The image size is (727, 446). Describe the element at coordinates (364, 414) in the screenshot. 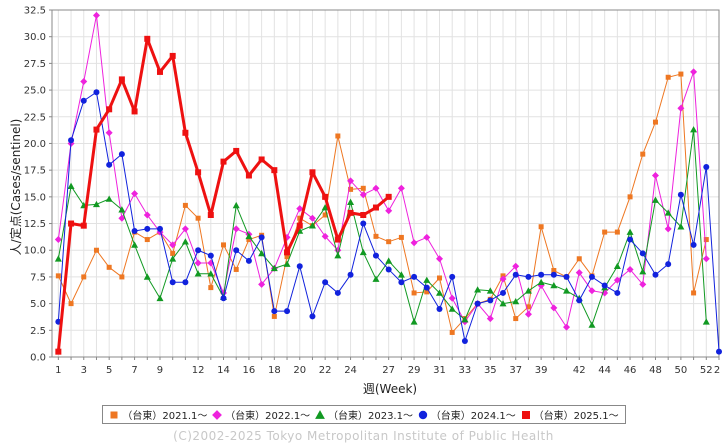

I see `legend-item: （台東）2023.1～` at that location.